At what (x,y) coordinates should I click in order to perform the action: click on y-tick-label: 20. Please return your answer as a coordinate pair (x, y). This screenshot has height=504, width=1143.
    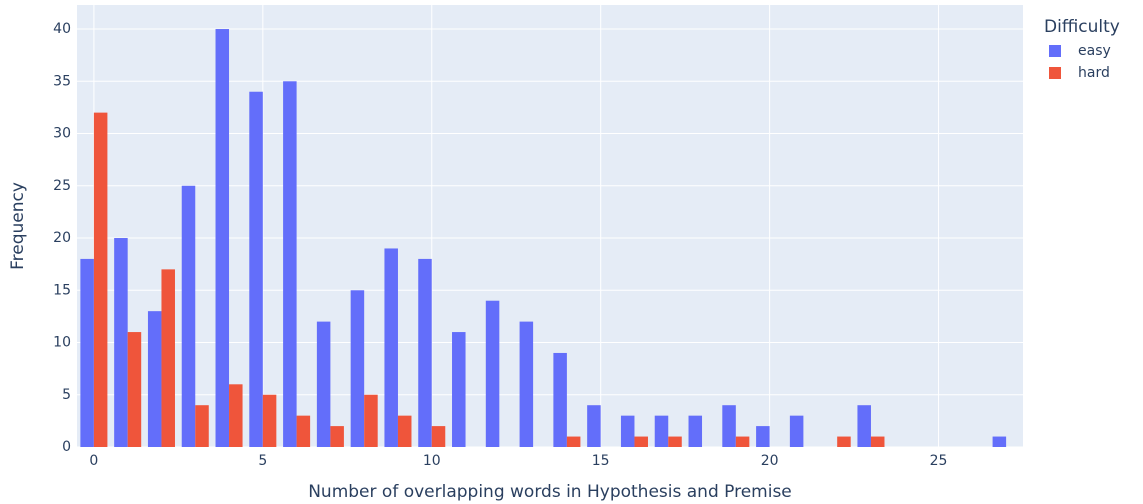
    Looking at the image, I should click on (62, 238).